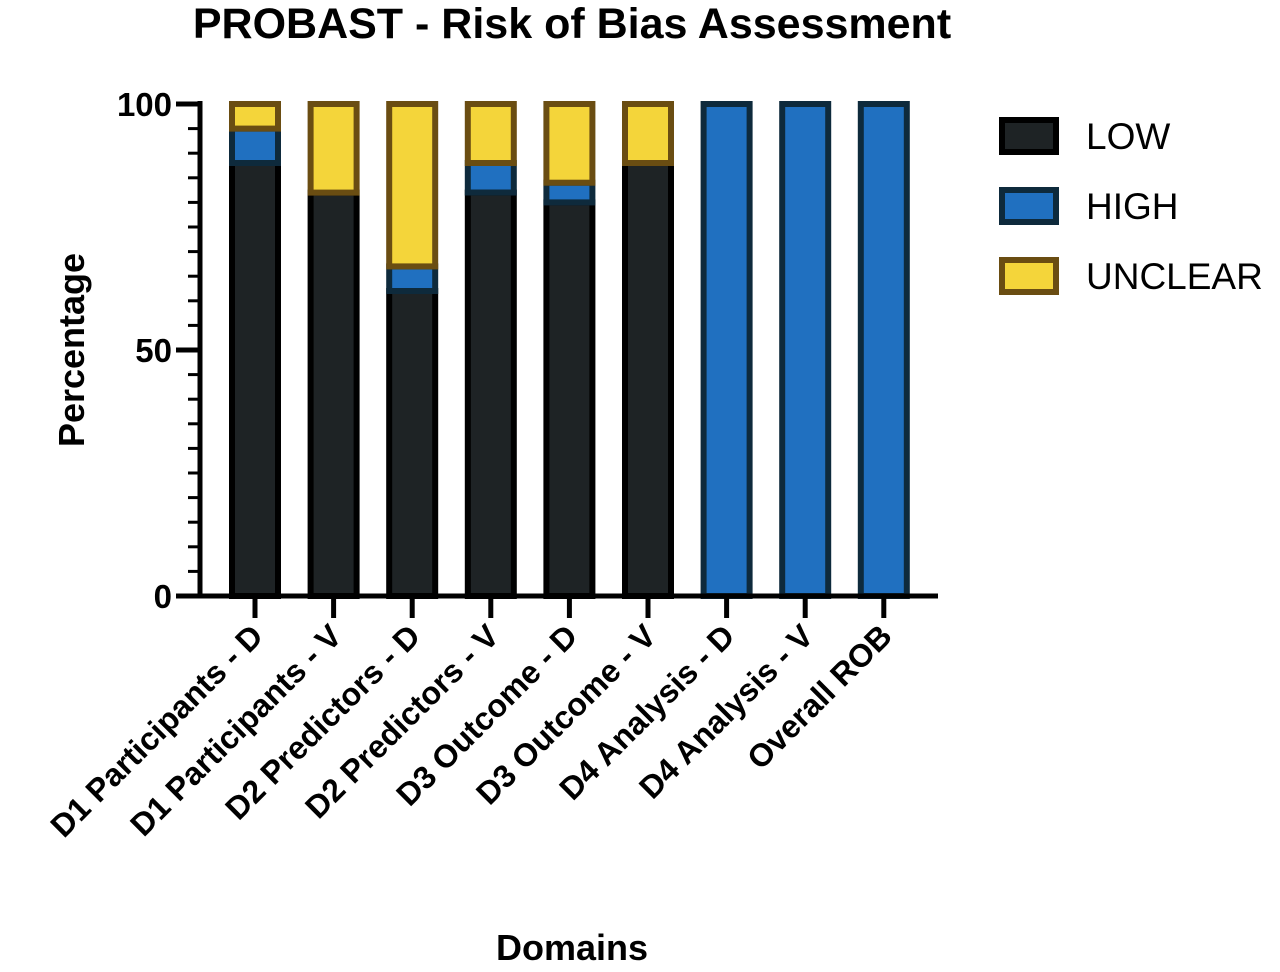 The image size is (1280, 972). I want to click on y-tick-label: 50, so click(153, 350).